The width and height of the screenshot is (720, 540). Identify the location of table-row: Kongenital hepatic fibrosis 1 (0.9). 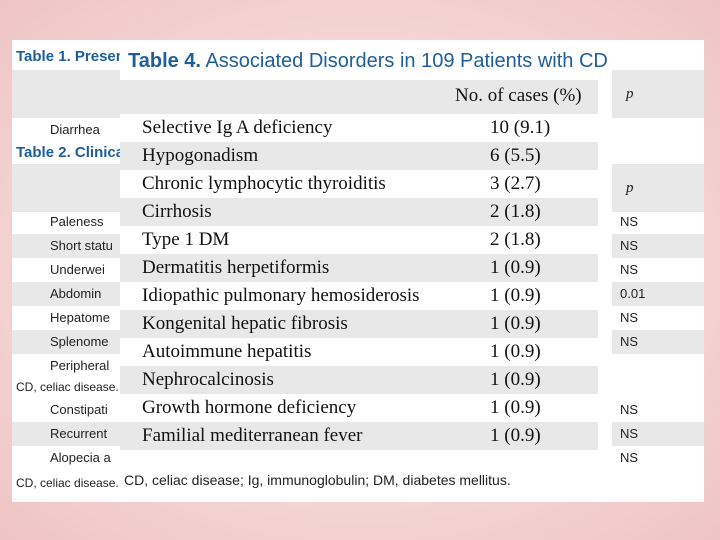
(359, 324).